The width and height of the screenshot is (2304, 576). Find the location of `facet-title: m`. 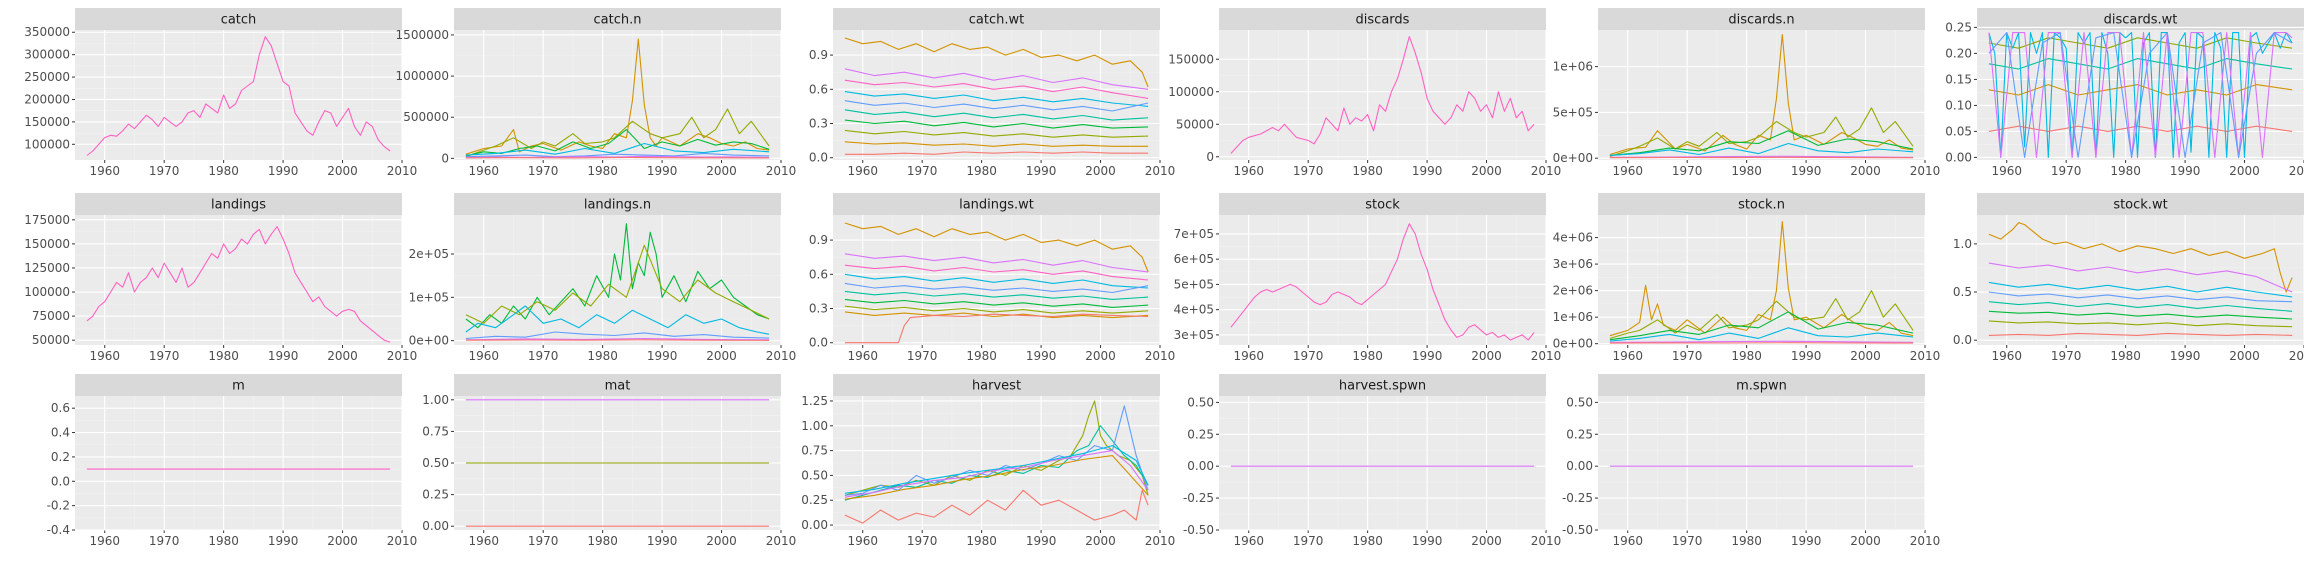

facet-title: m is located at coordinates (238, 386).